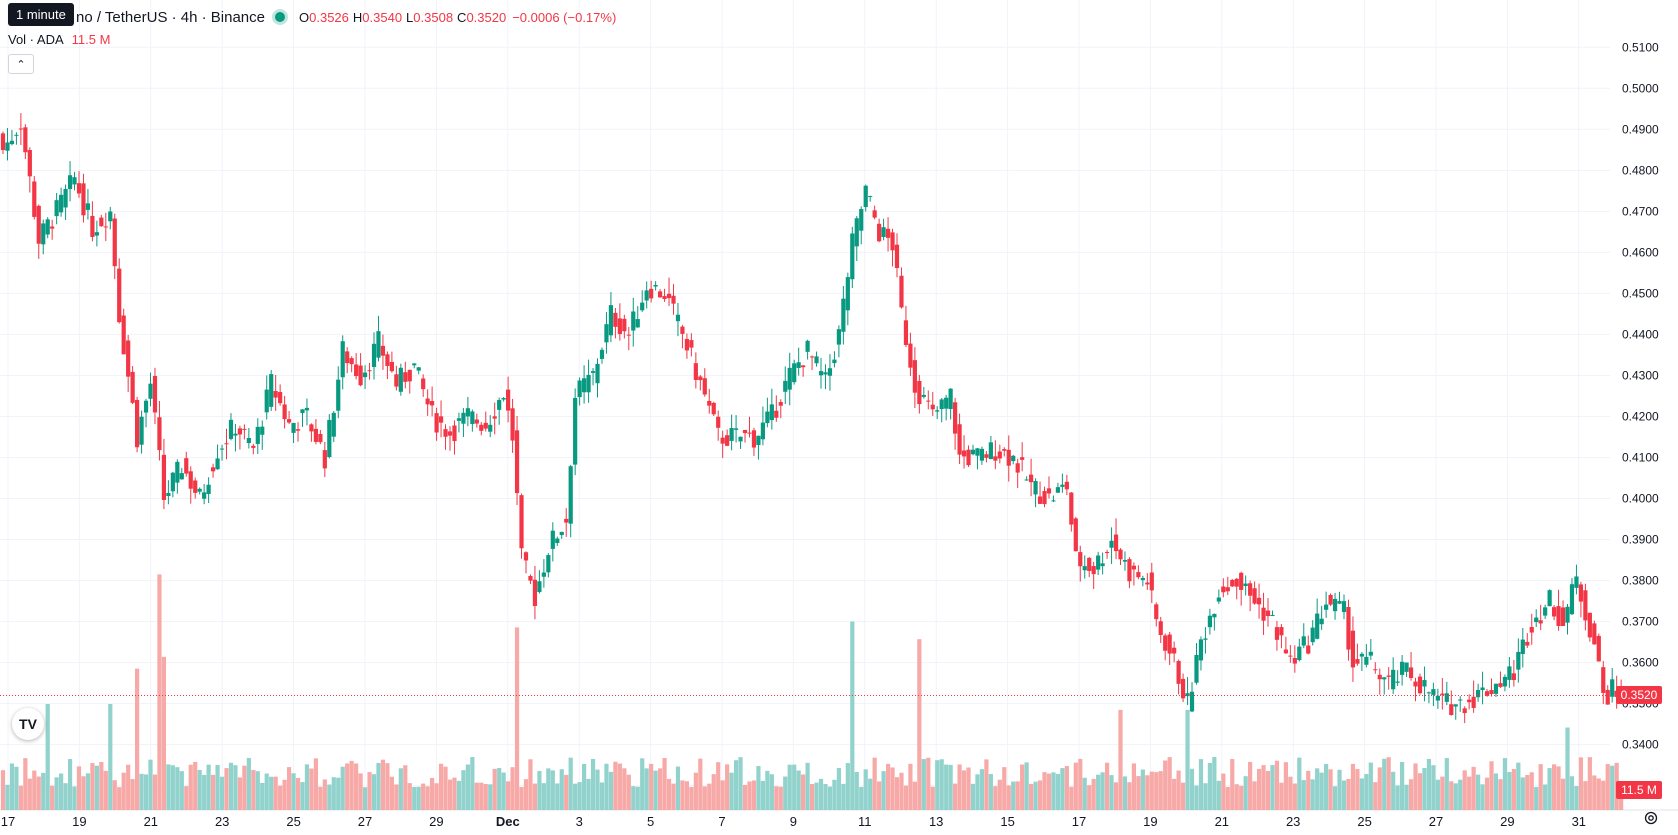 The width and height of the screenshot is (1678, 835). I want to click on volume-label: Vol · ADA, so click(36, 39).